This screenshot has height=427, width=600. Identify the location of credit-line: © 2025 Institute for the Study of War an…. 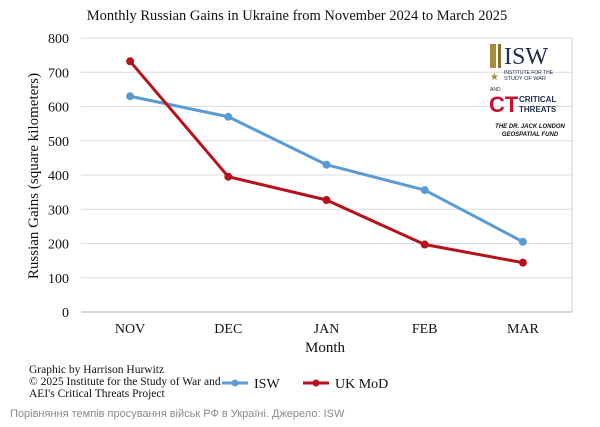
(125, 382).